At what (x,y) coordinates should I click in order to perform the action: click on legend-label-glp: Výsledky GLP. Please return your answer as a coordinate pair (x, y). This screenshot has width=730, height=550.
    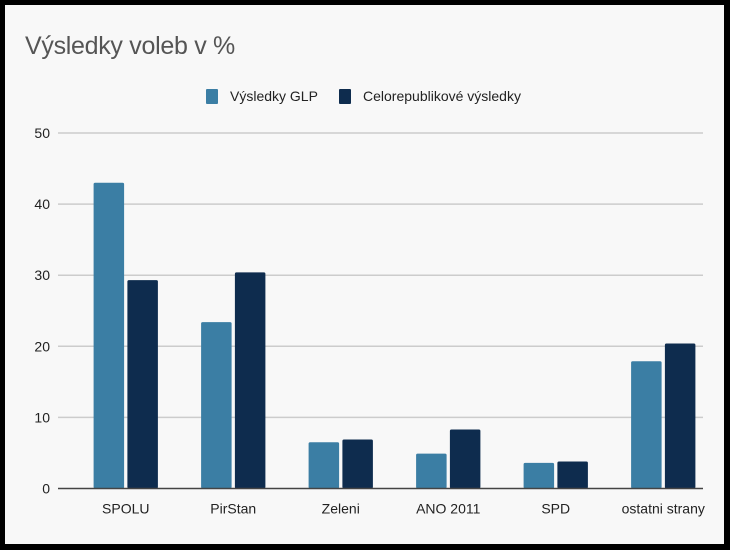
    Looking at the image, I should click on (274, 96).